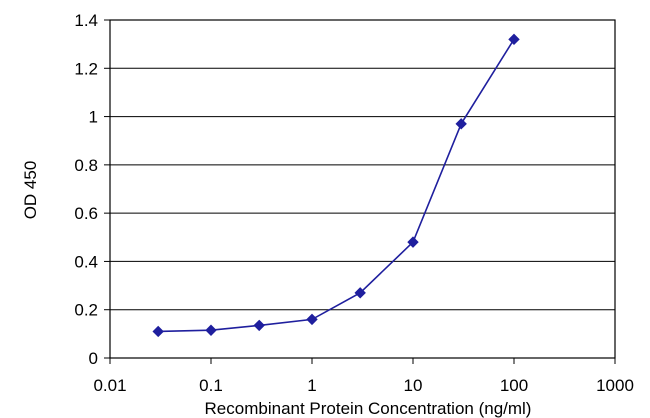 This screenshot has height=418, width=650. Describe the element at coordinates (93, 117) in the screenshot. I see `y-tick-label: 1` at that location.